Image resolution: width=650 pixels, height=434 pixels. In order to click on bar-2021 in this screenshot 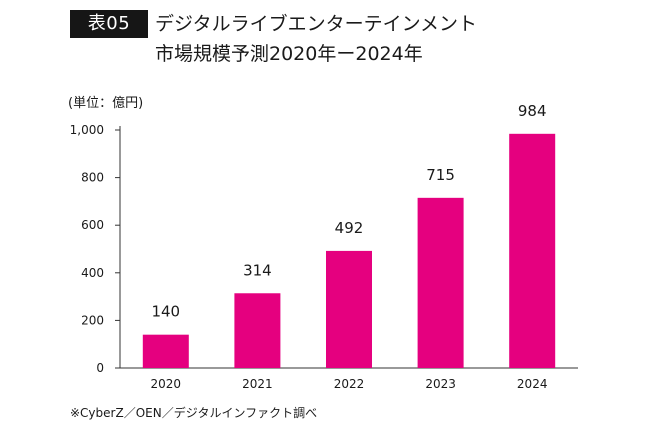, I will do `click(257, 330)`.